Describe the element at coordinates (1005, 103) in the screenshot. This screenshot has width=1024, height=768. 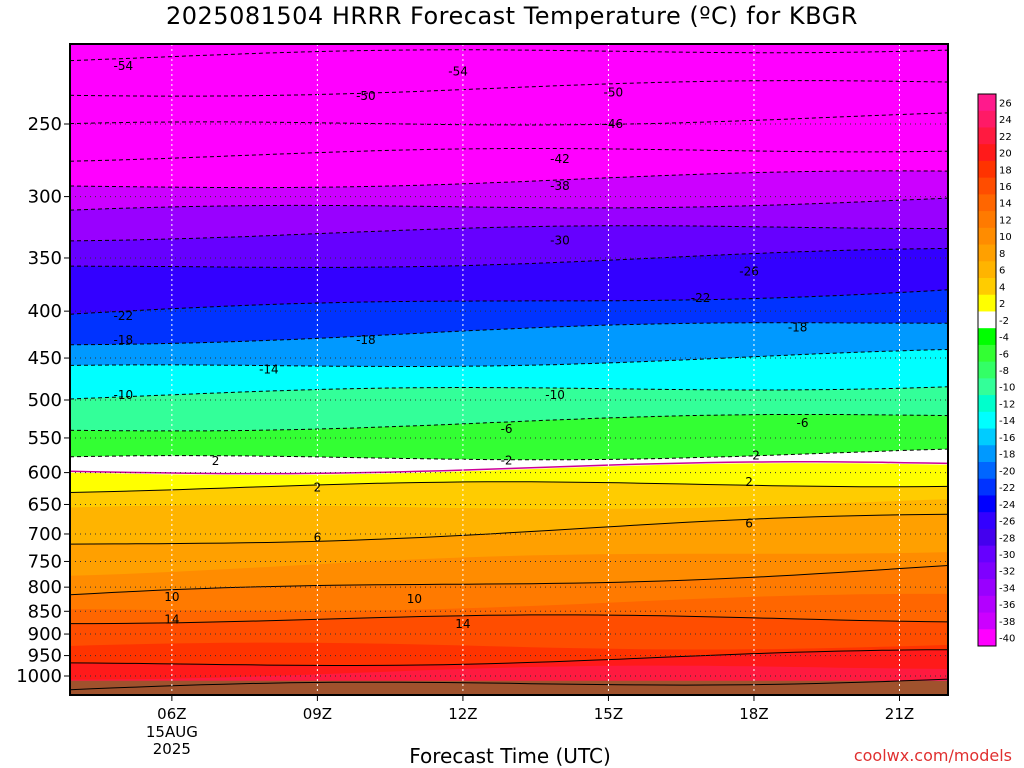
I see `colorbar-label: 26` at that location.